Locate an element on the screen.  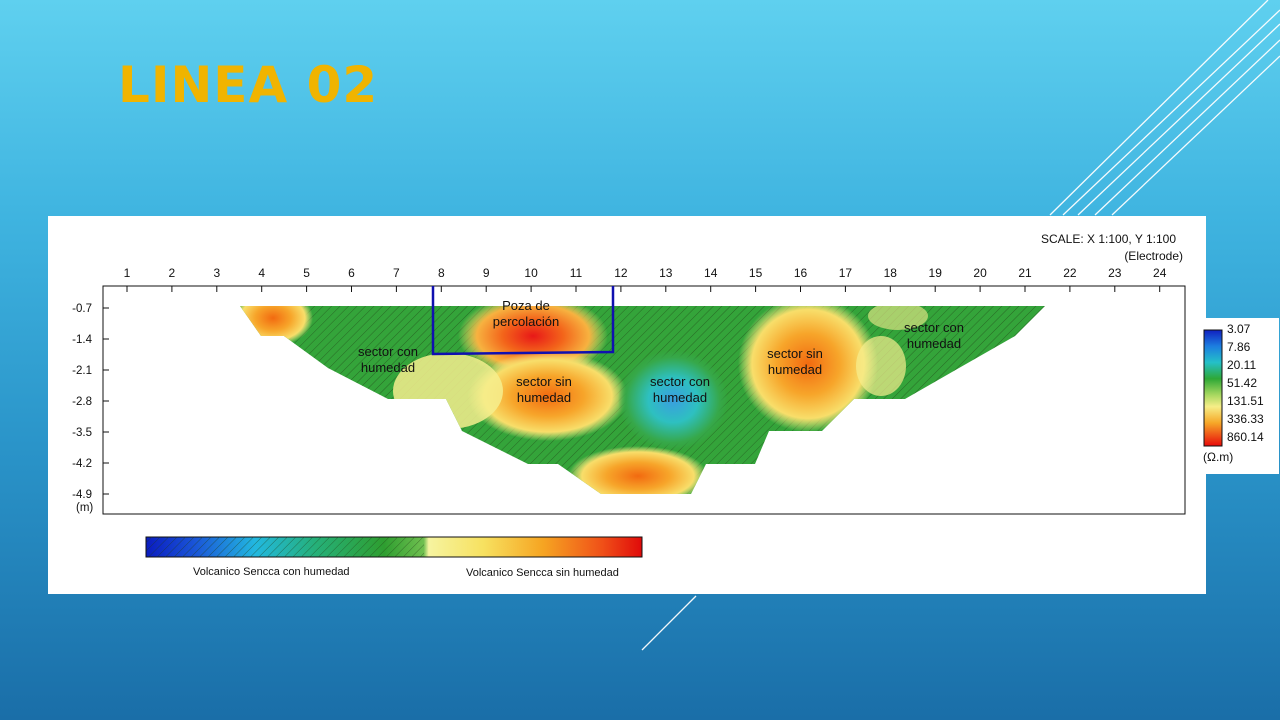
annotation-a2: sector sin humedad is located at coordinates (544, 389).